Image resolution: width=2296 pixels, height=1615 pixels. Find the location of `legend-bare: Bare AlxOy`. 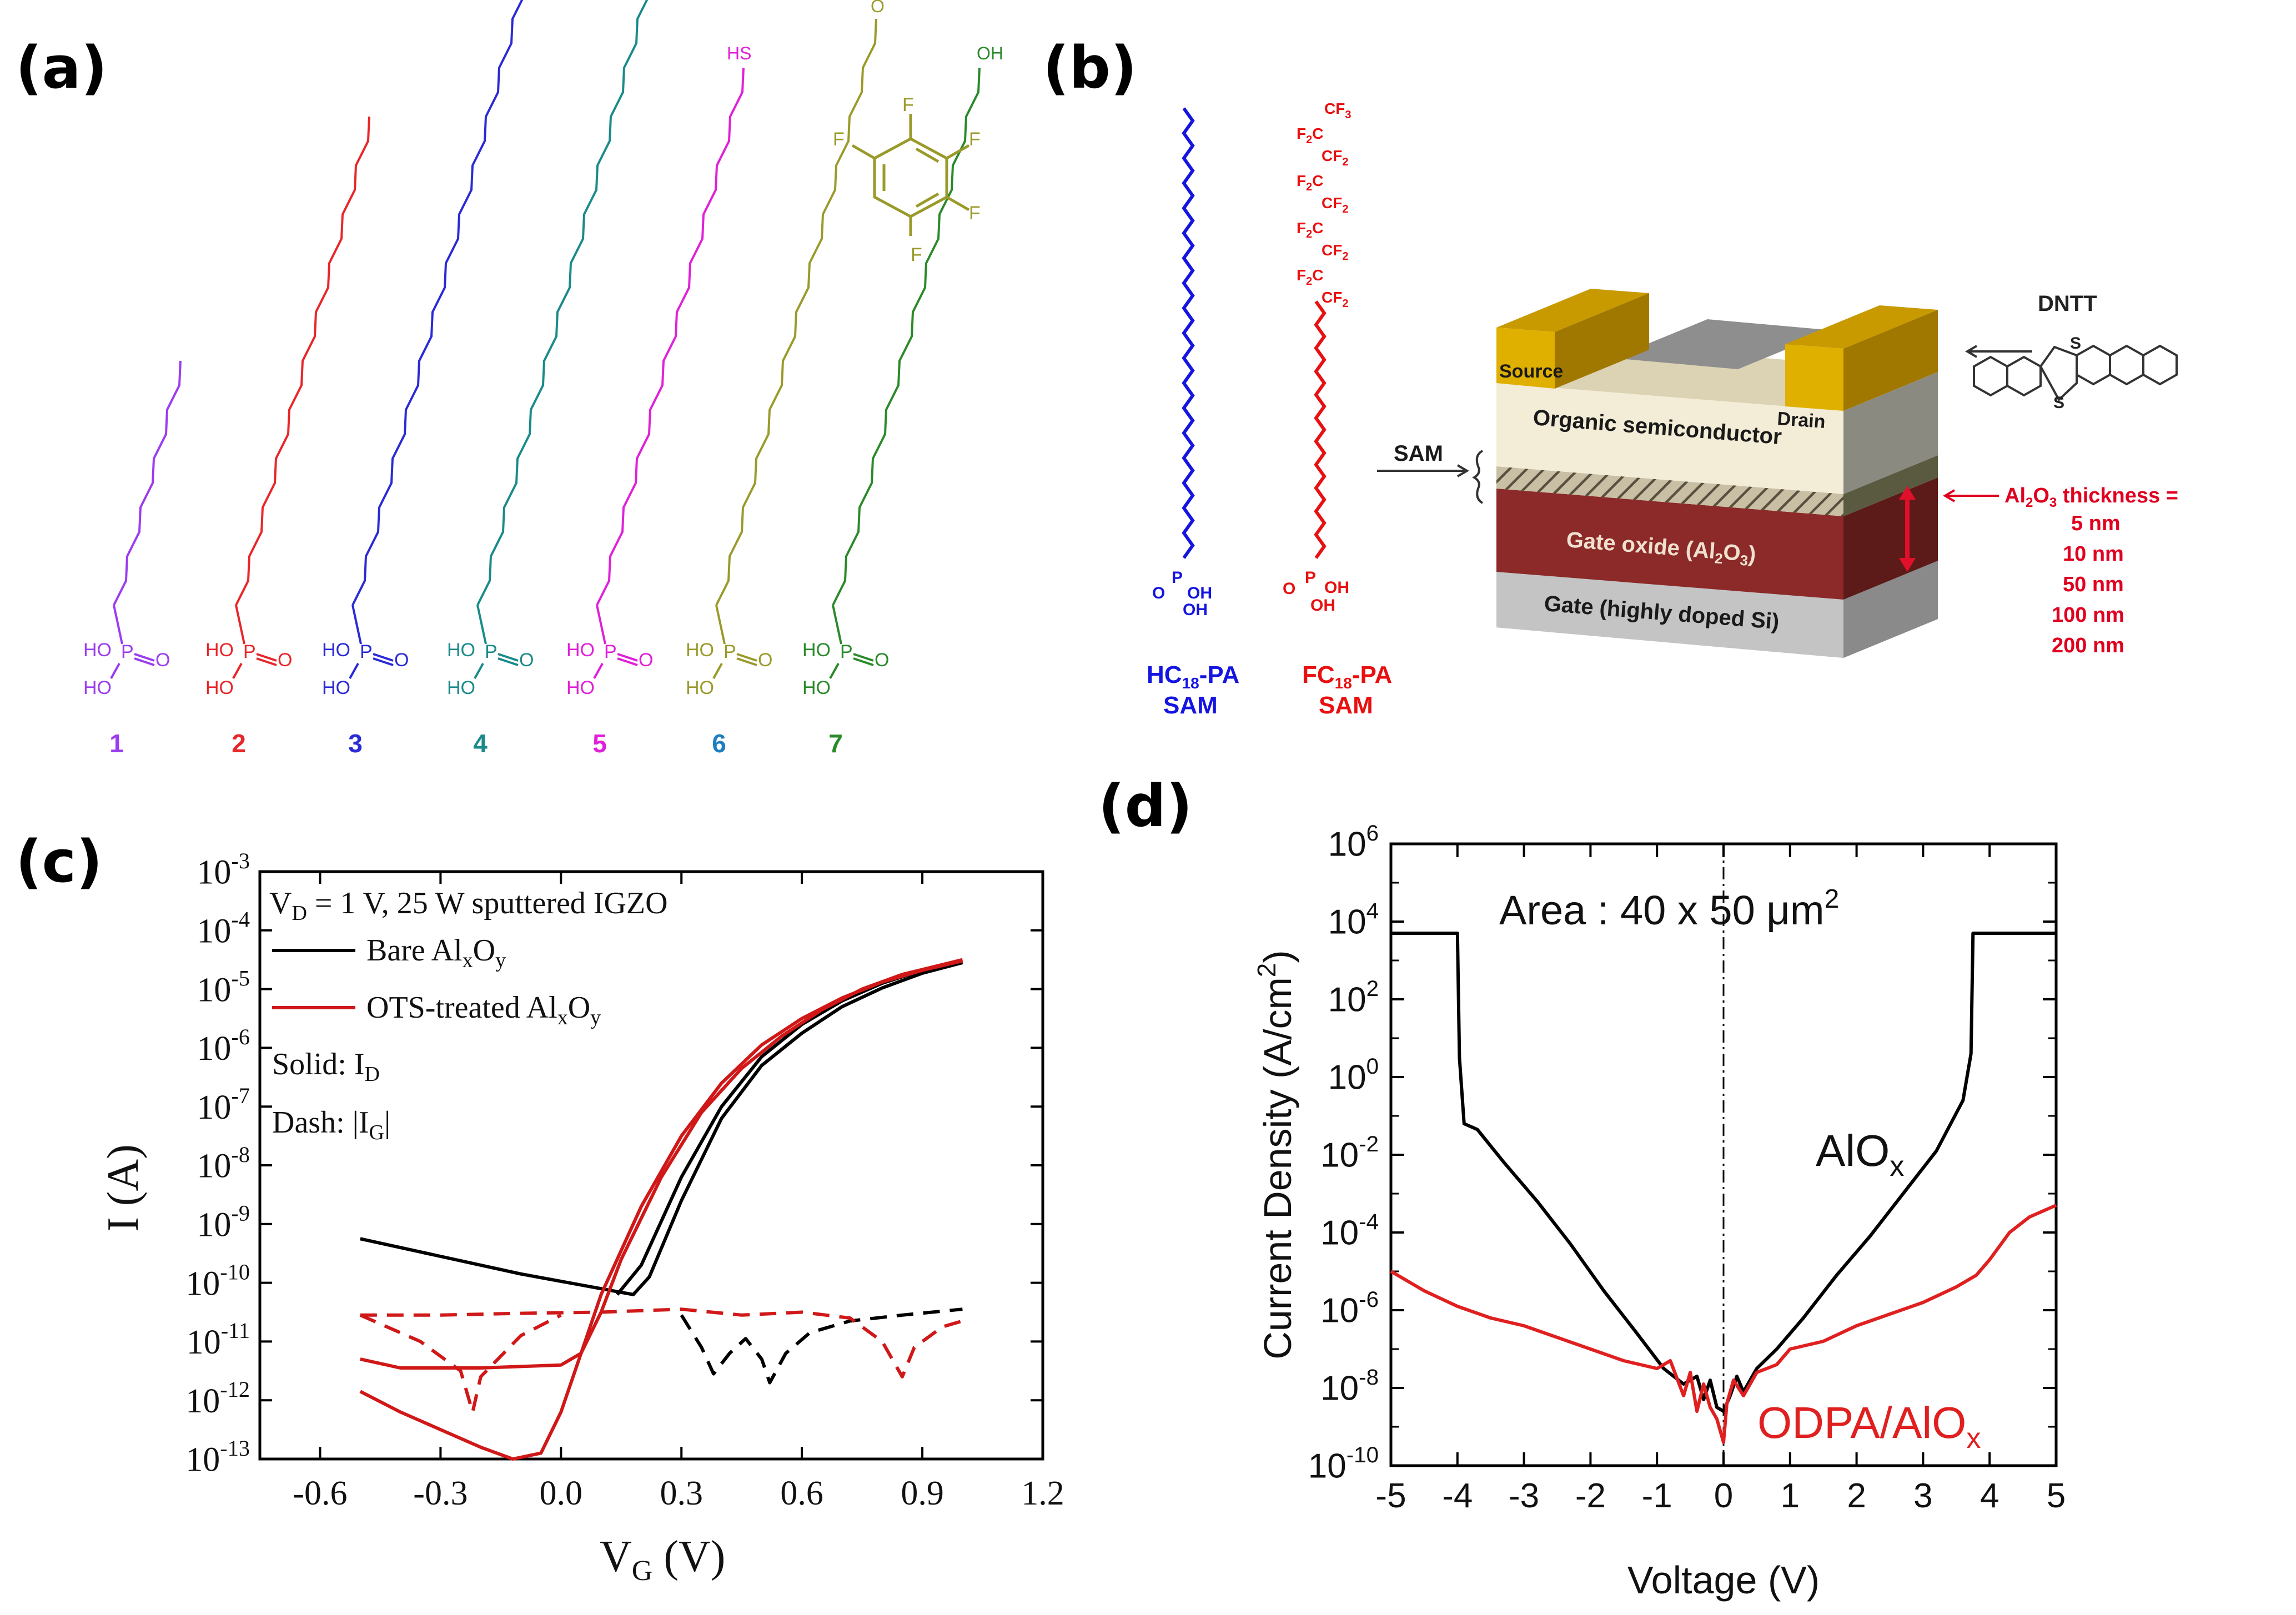

legend-bare: Bare AlxOy is located at coordinates (436, 952).